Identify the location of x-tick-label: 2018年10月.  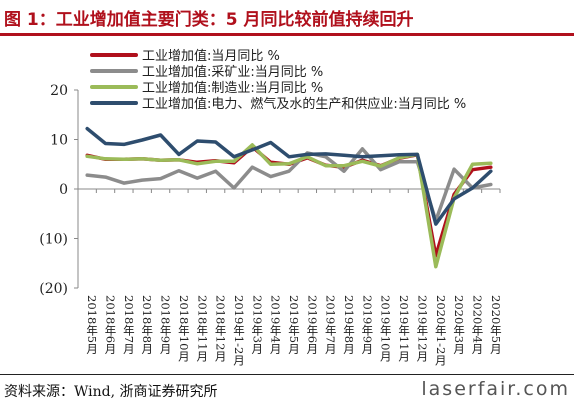
(184, 328).